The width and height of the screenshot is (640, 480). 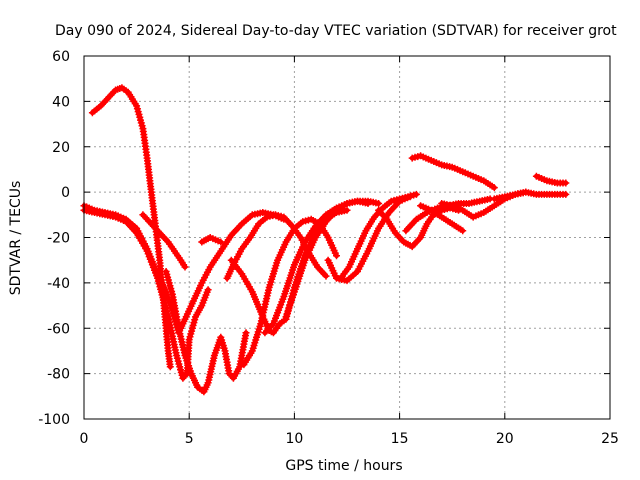 What do you see at coordinates (349, 439) in the screenshot?
I see `x-tick-labels: 0 5 10 15 20 25` at bounding box center [349, 439].